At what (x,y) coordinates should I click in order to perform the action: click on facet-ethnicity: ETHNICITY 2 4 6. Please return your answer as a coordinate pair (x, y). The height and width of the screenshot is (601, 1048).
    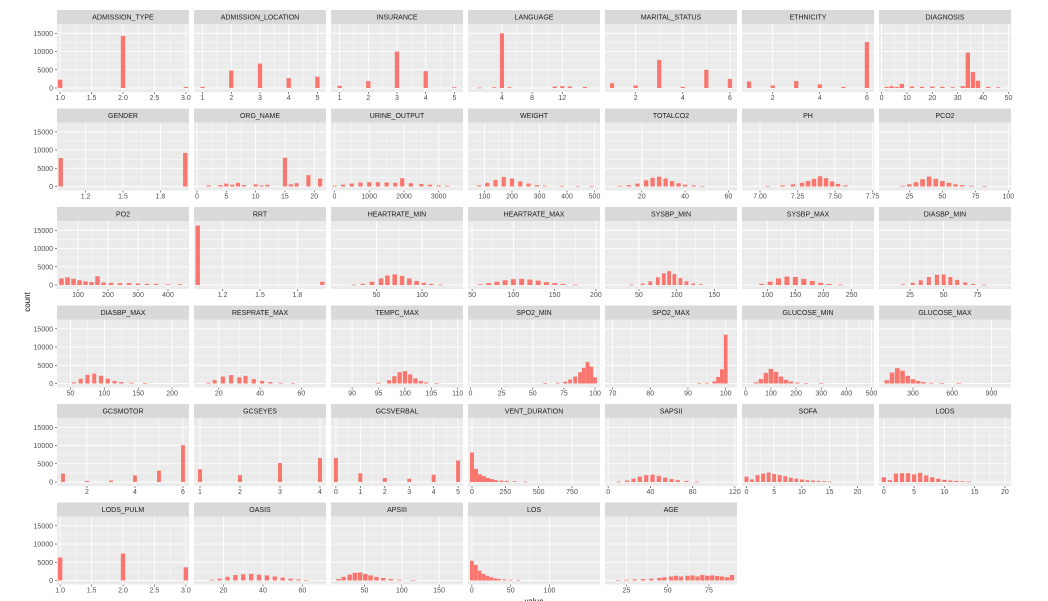
    Looking at the image, I should click on (808, 56).